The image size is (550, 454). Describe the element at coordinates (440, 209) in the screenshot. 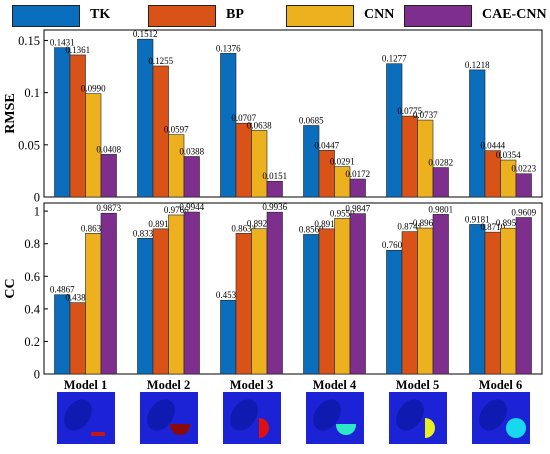

I see `cc-data-label: 0.9801` at that location.